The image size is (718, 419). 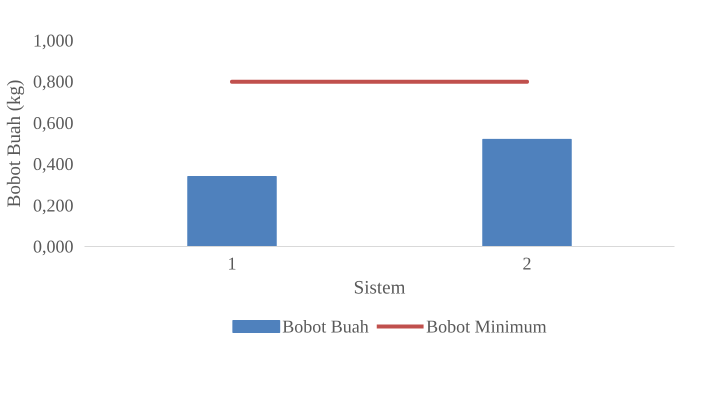 What do you see at coordinates (53, 40) in the screenshot?
I see `y-tick-label: 1,000` at bounding box center [53, 40].